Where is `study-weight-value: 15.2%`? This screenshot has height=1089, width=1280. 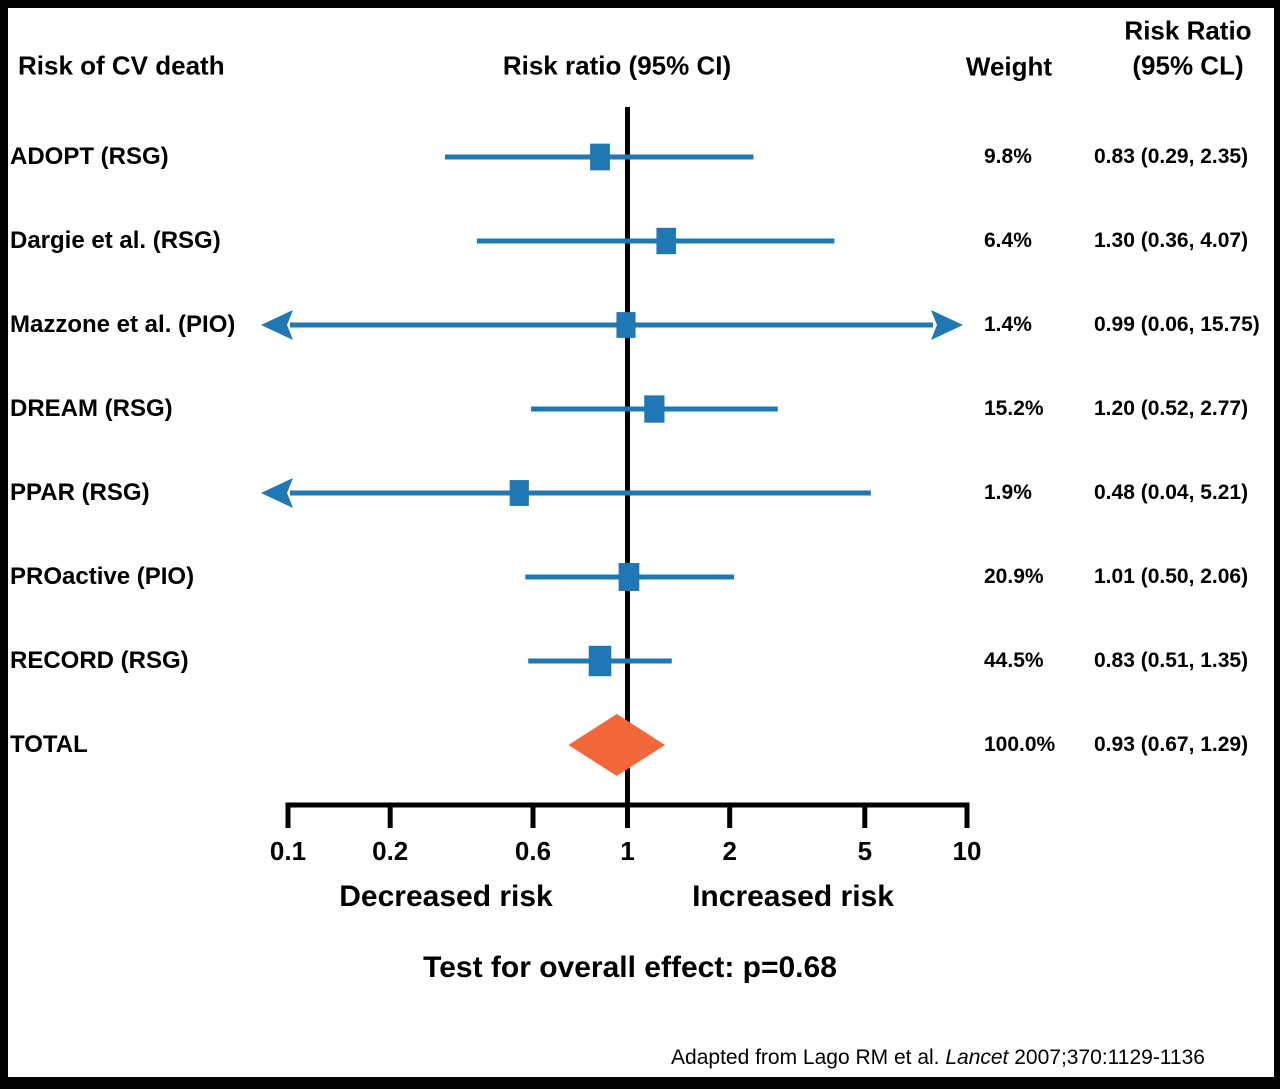
study-weight-value: 15.2% is located at coordinates (1014, 408).